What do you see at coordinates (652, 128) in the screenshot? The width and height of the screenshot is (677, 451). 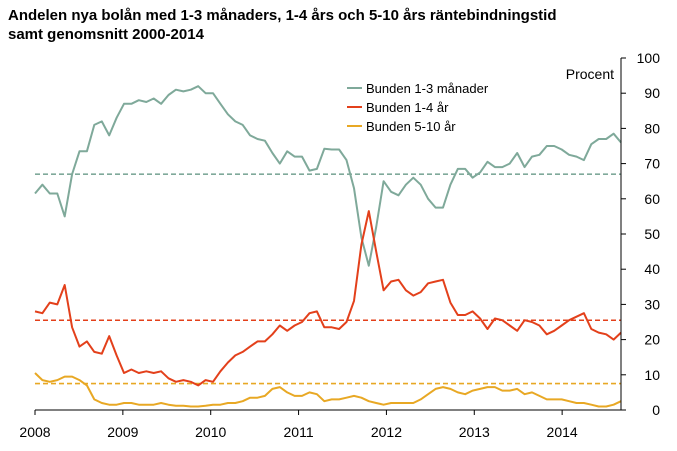 I see `y-tick-label: 80` at bounding box center [652, 128].